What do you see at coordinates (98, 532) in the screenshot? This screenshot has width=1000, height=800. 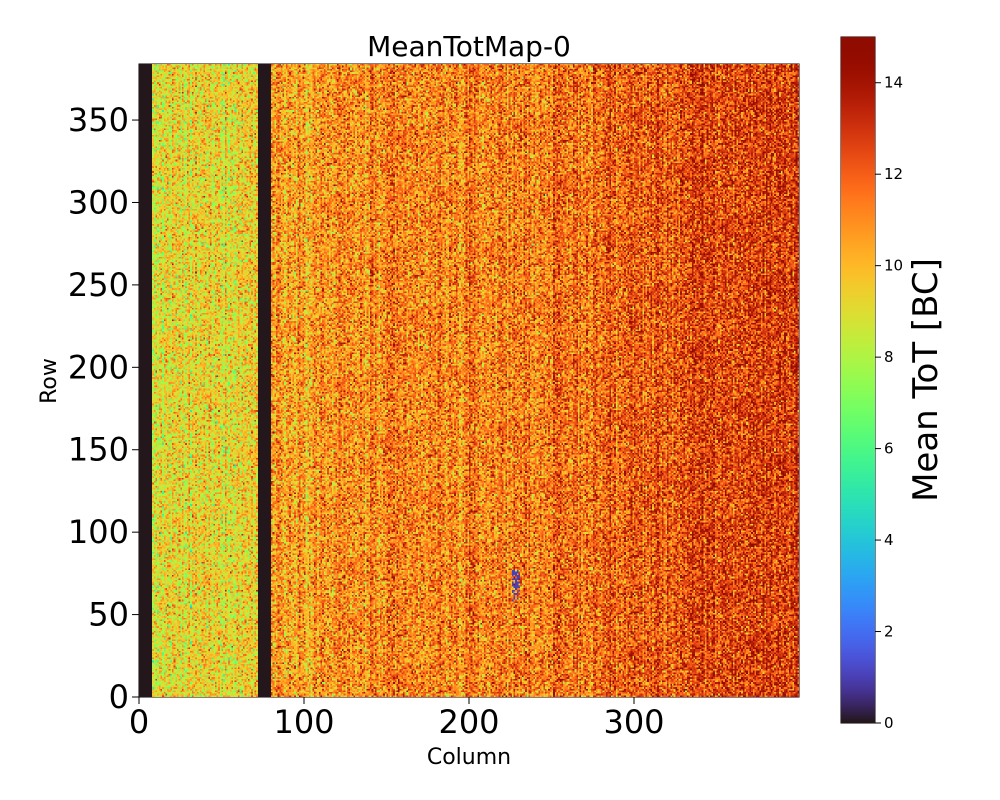 I see `y-tick-label: 100` at bounding box center [98, 532].